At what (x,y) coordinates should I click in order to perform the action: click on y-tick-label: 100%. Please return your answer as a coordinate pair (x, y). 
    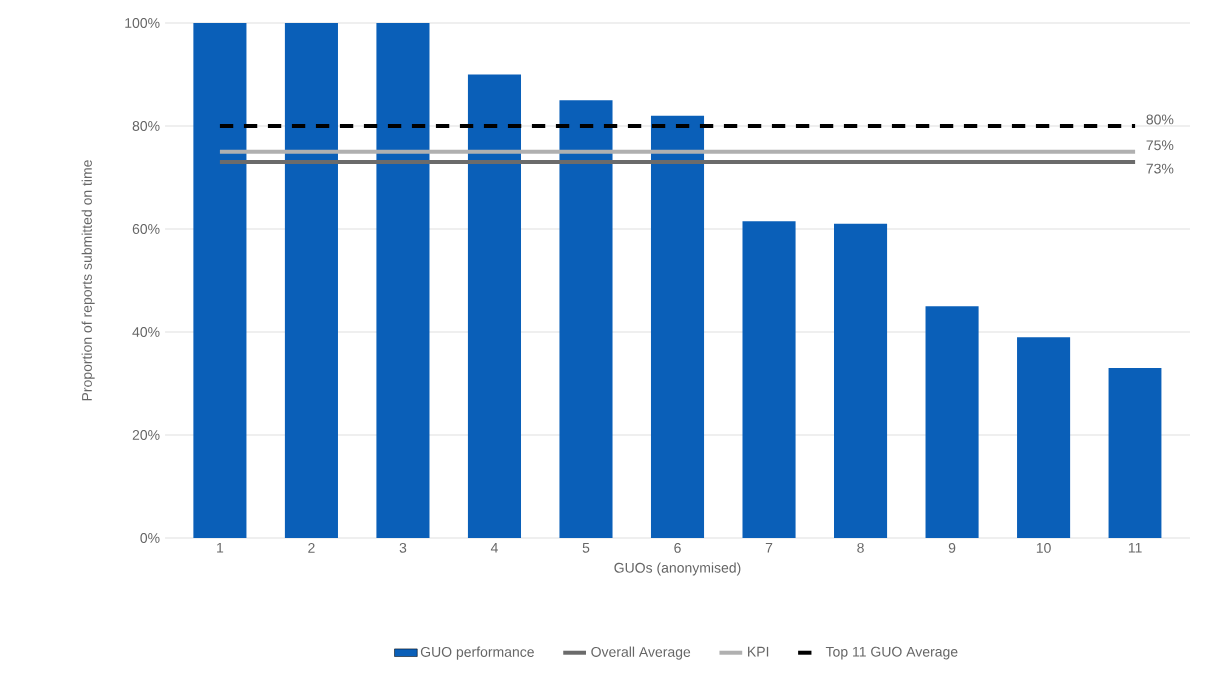
    Looking at the image, I should click on (142, 23).